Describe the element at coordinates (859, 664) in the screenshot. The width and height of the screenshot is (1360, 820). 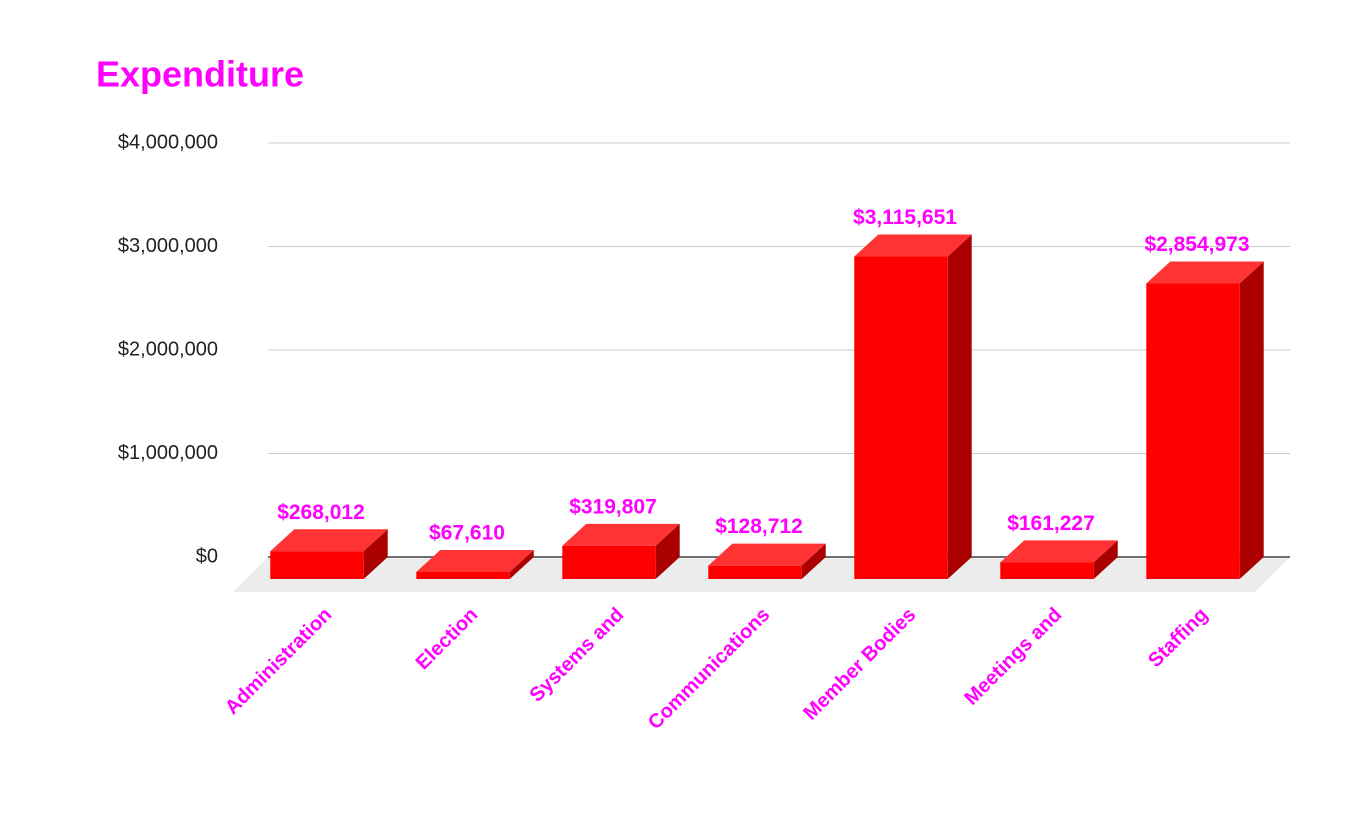
I see `x-tick-label: Member Bodies` at that location.